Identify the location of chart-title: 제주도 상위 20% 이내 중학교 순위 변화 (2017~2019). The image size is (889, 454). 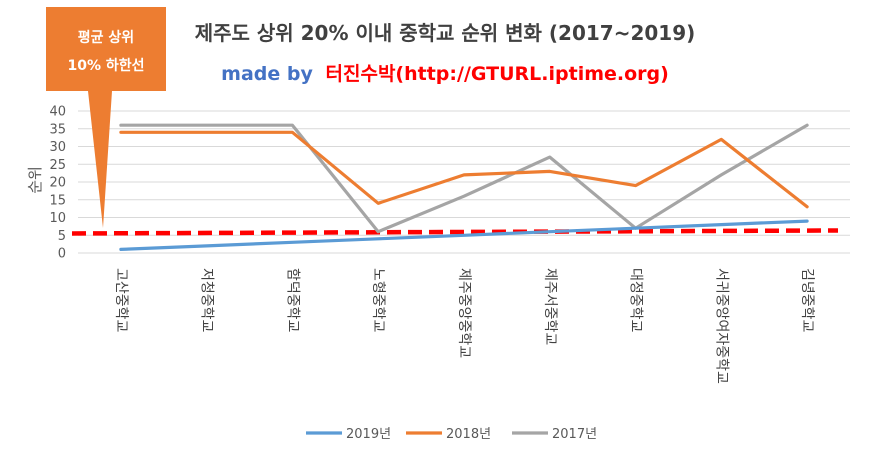
(445, 33).